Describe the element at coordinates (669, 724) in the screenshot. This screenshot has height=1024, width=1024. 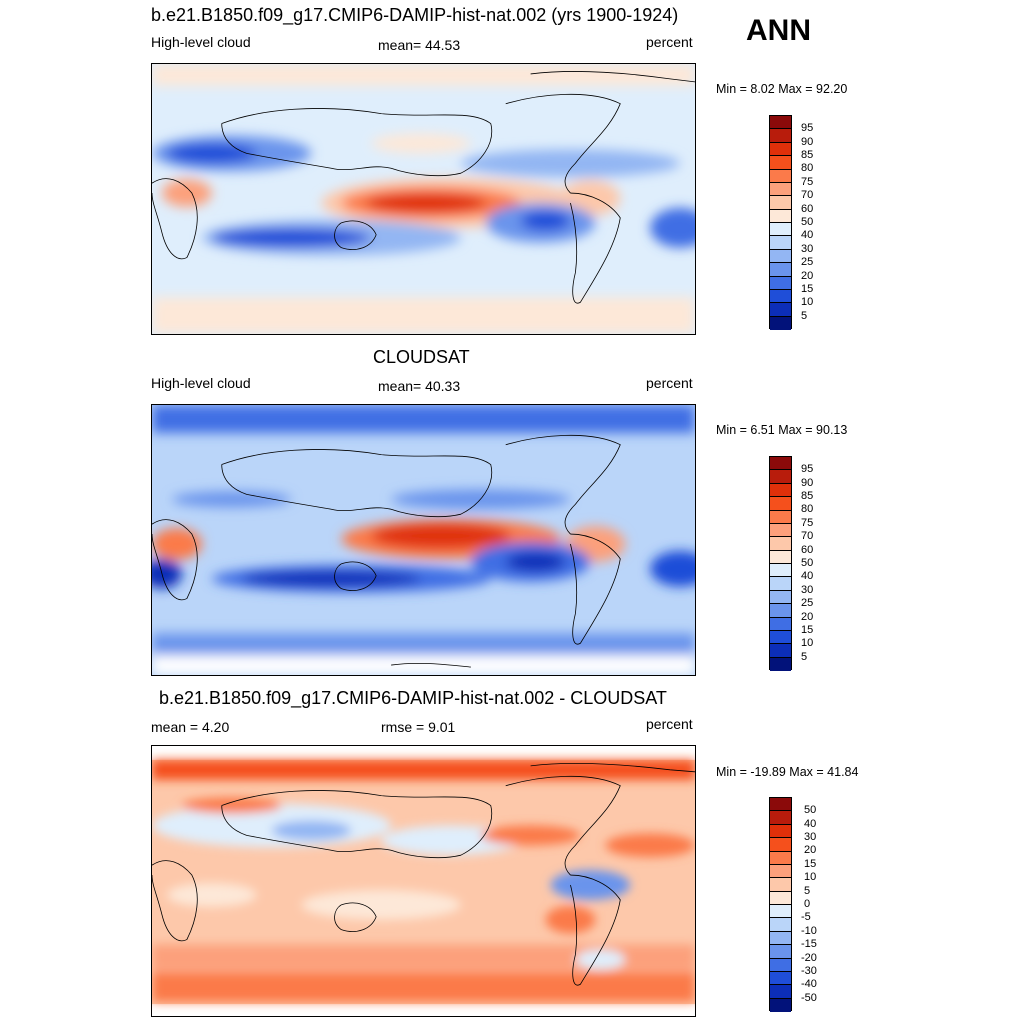
I see `panel3-units-label: percent` at that location.